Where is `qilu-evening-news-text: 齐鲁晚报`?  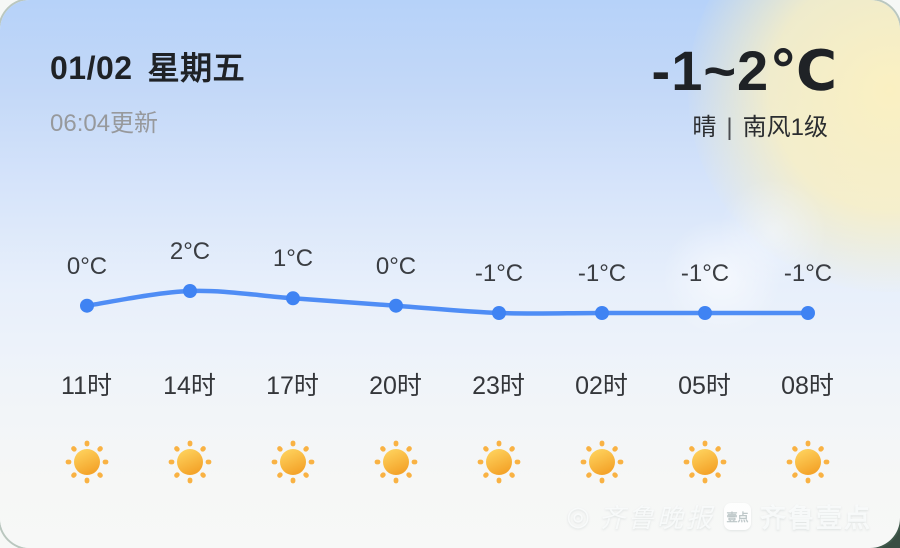
qilu-evening-news-text: 齐鲁晚报 is located at coordinates (656, 518).